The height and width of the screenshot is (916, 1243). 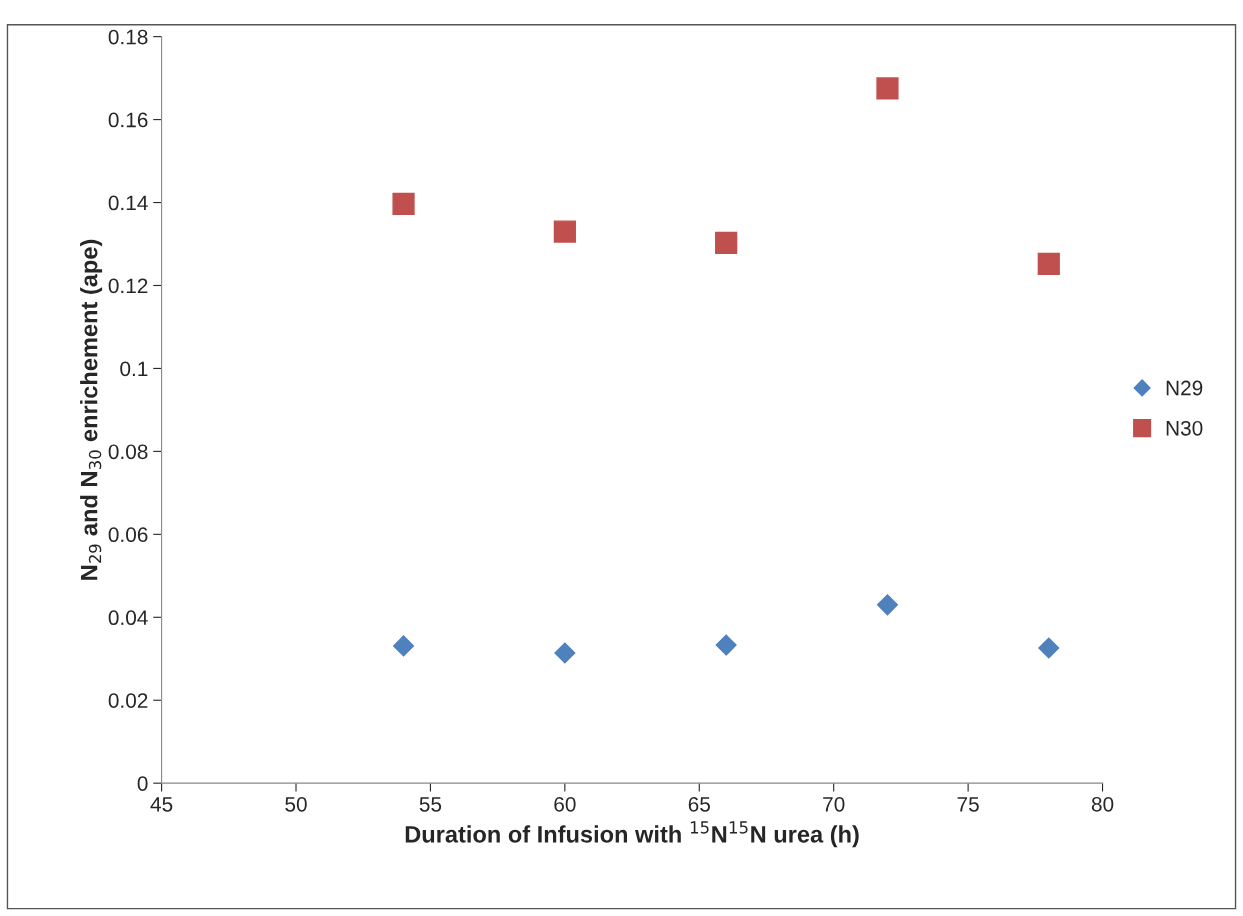 I want to click on y-tick-label: 0.12, so click(x=128, y=286).